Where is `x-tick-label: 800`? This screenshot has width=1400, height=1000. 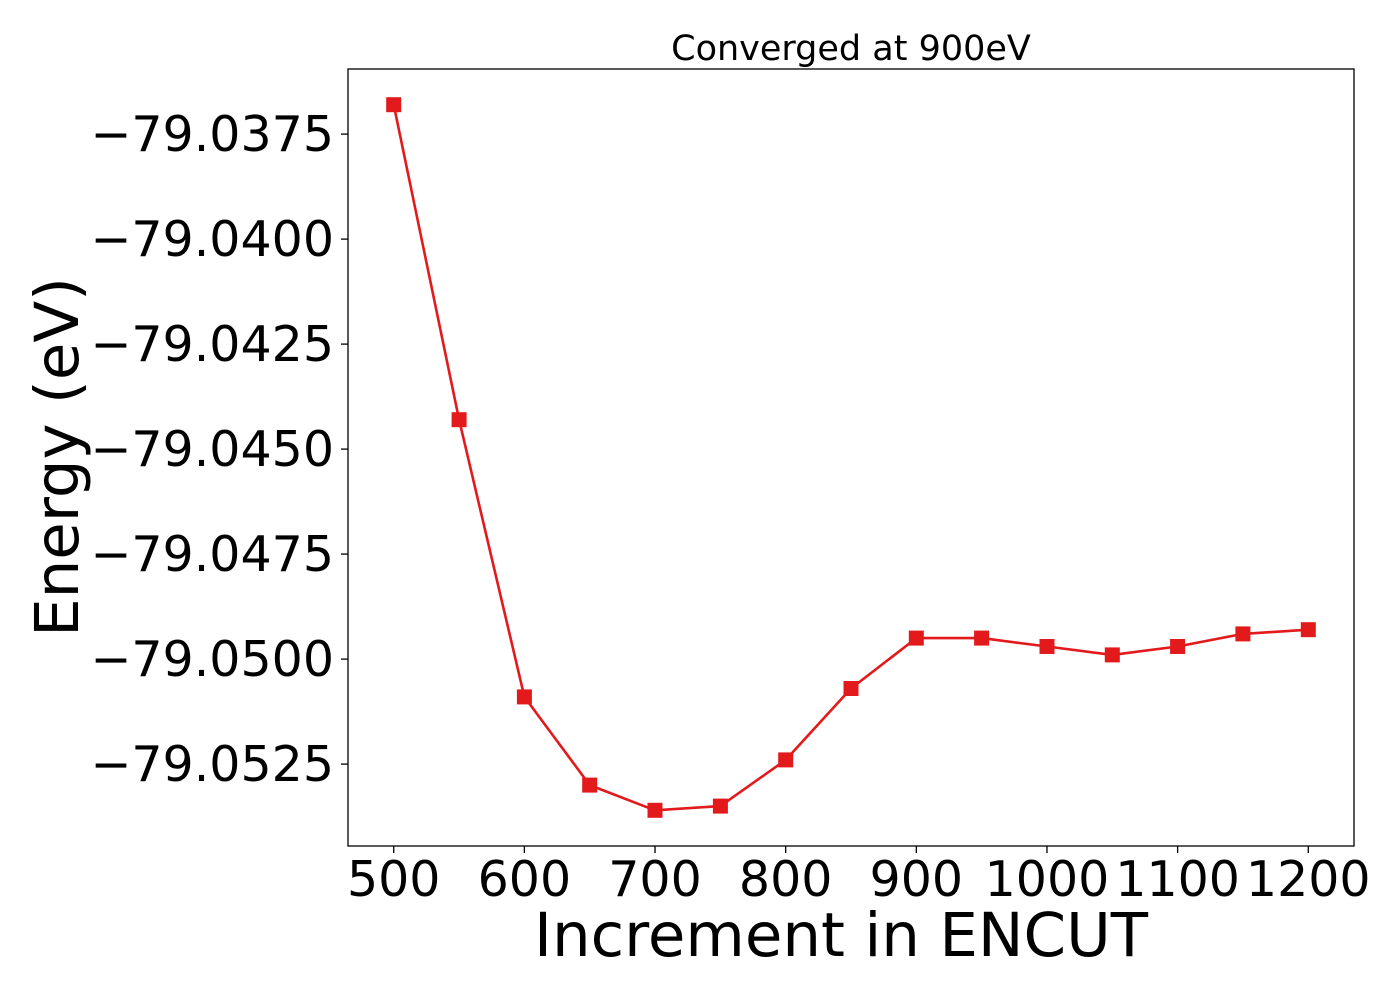 x-tick-label: 800 is located at coordinates (786, 879).